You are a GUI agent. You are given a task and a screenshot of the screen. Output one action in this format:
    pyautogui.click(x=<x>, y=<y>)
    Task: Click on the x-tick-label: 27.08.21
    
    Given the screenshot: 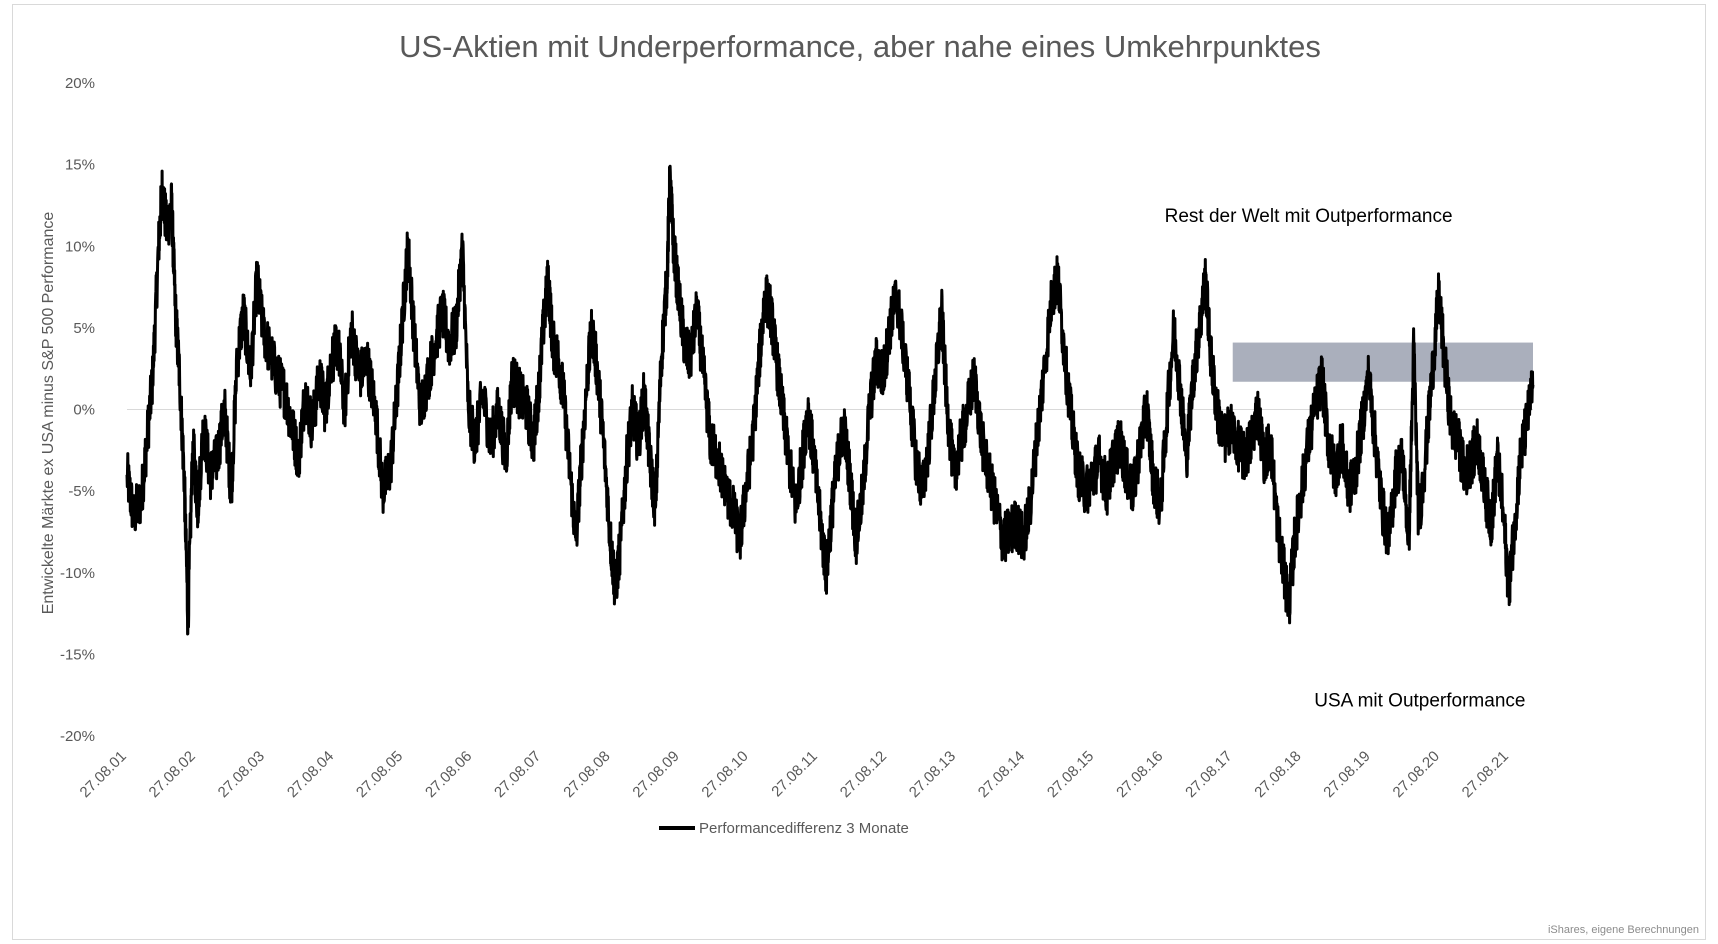 What is the action you would take?
    pyautogui.click(x=1485, y=774)
    